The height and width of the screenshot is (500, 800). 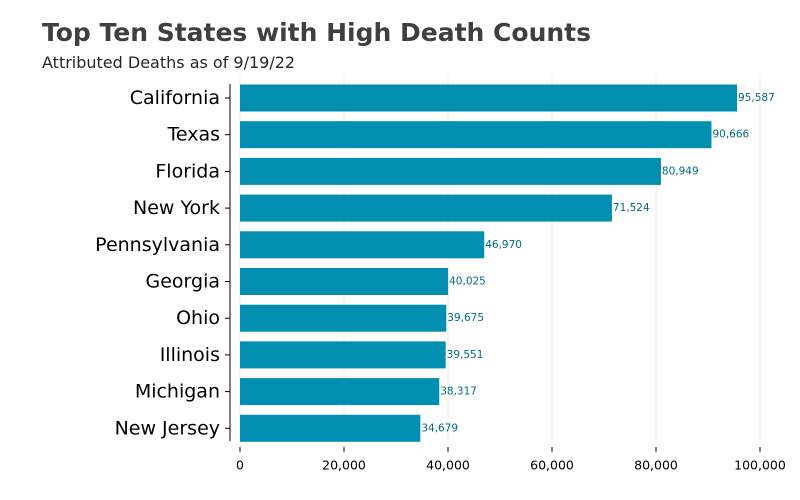 I want to click on x-tick-label-2: 40,000, so click(x=448, y=465).